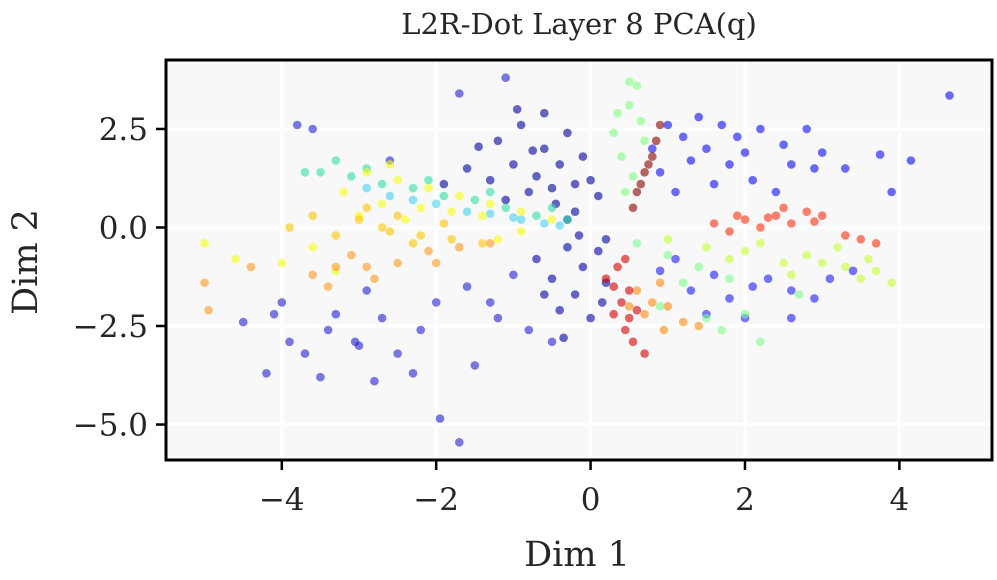  I want to click on x-tick-label: −4, so click(282, 500).